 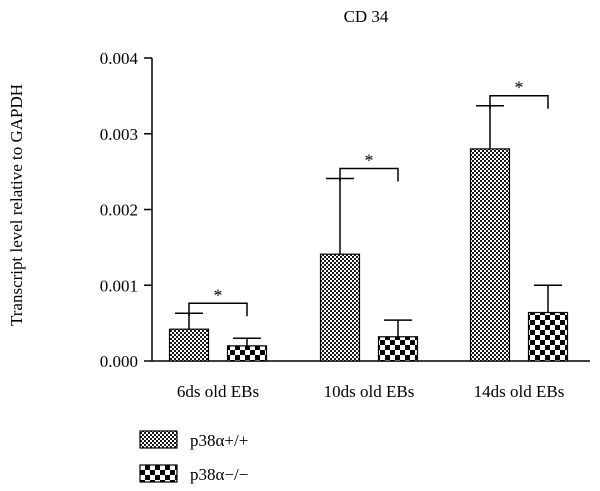 What do you see at coordinates (119, 134) in the screenshot?
I see `y-tick-label: 0.003` at bounding box center [119, 134].